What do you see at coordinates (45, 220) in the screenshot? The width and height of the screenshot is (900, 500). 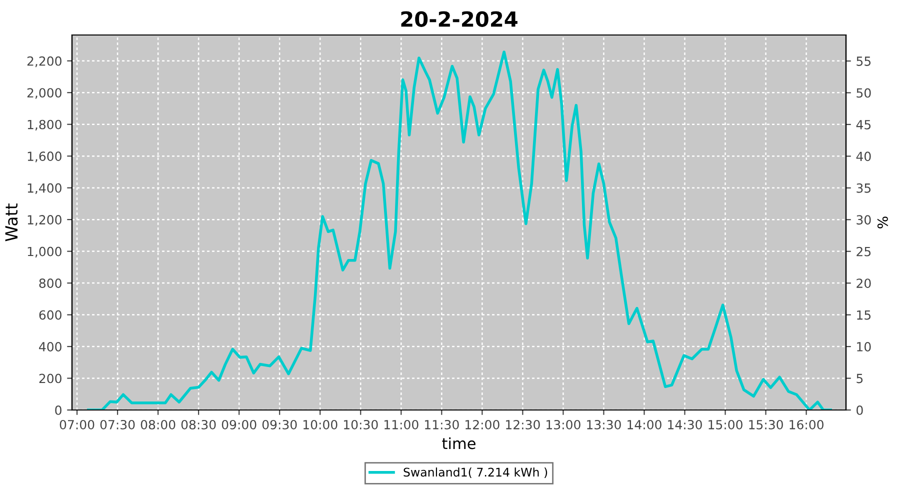 I see `y-tick-label: 1,200` at bounding box center [45, 220].